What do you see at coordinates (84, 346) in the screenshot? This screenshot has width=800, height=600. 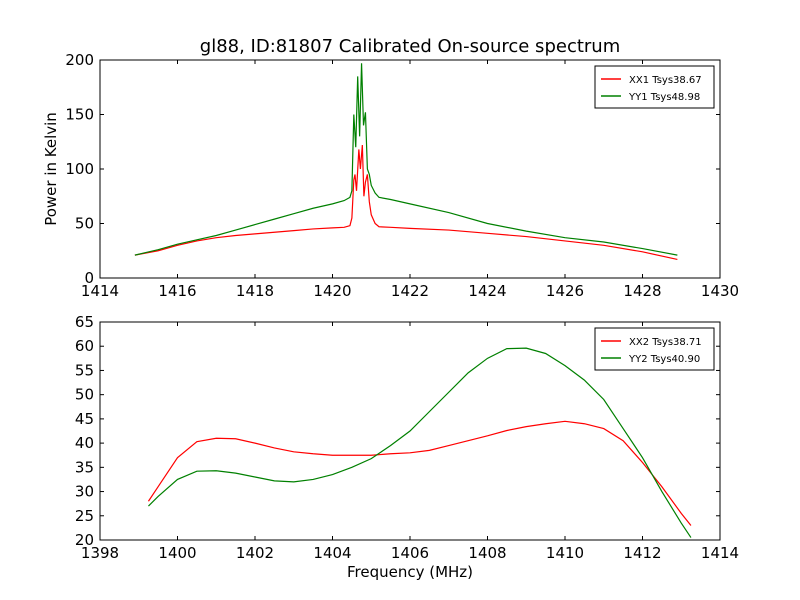 I see `bottom-y-tick-label: 60` at bounding box center [84, 346].